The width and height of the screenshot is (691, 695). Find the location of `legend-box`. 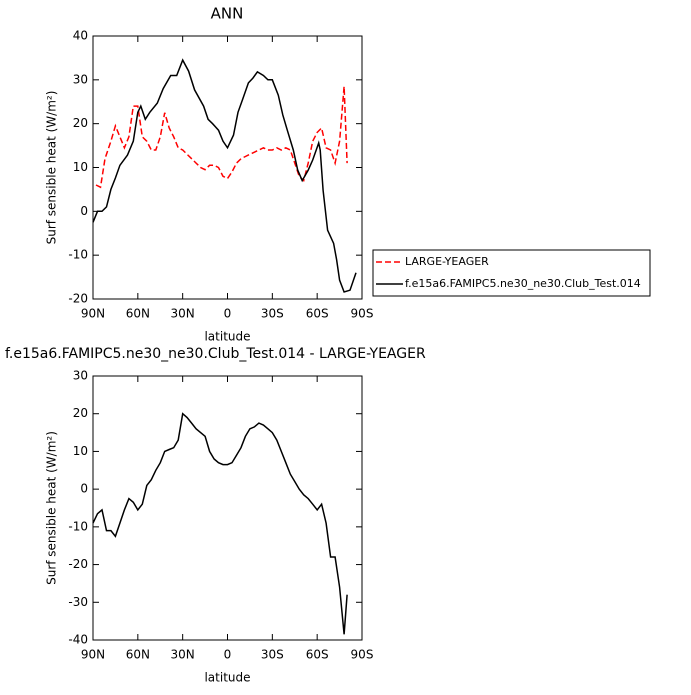

legend-box is located at coordinates (511, 273).